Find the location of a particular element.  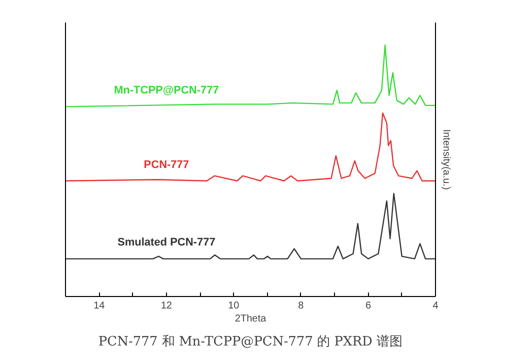

series-label: PCN-777 is located at coordinates (167, 164).